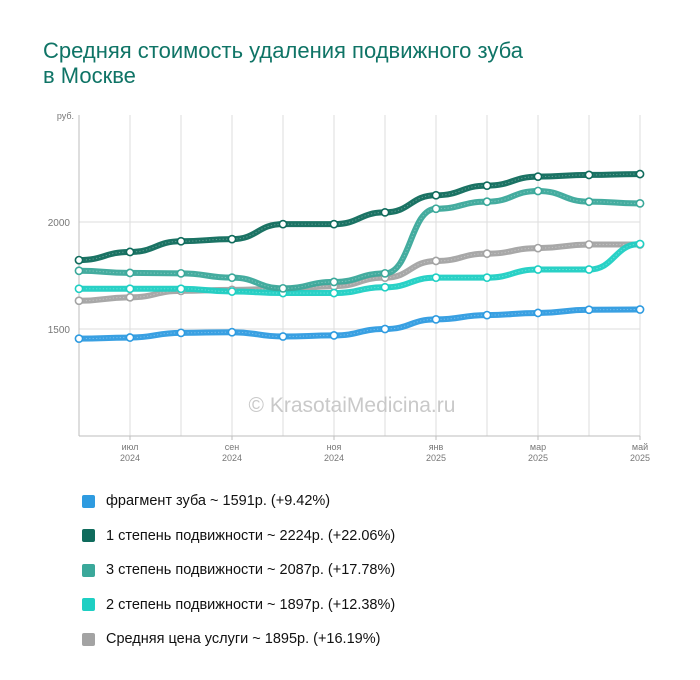 The height and width of the screenshot is (680, 700). Describe the element at coordinates (218, 501) in the screenshot. I see `legend-label: фрагмент зуба ~ 1591р. (+9.42%)` at that location.